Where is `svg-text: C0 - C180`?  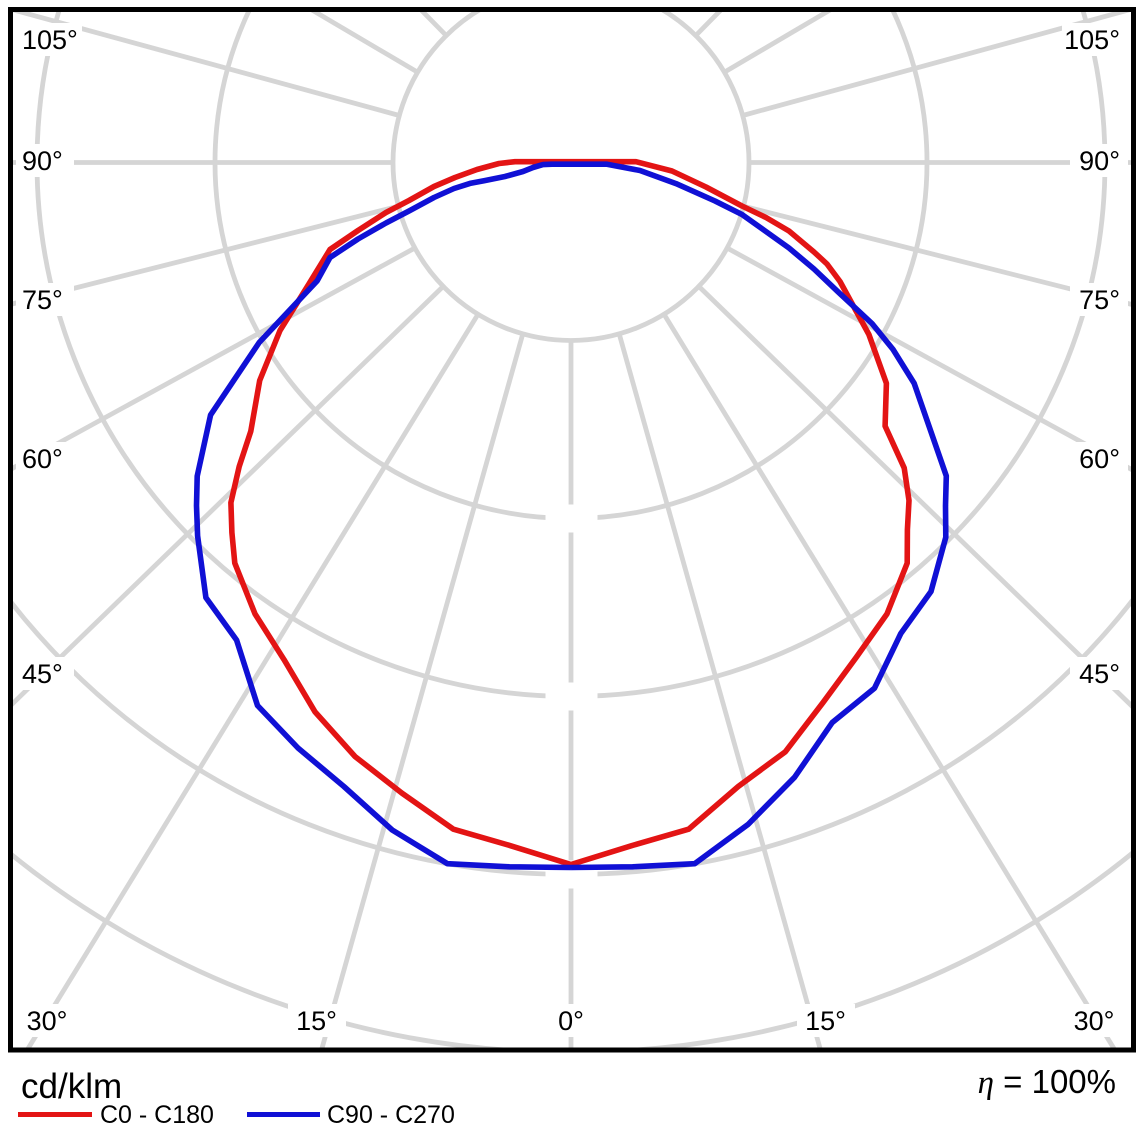
svg-text: C0 - C180 is located at coordinates (157, 1115).